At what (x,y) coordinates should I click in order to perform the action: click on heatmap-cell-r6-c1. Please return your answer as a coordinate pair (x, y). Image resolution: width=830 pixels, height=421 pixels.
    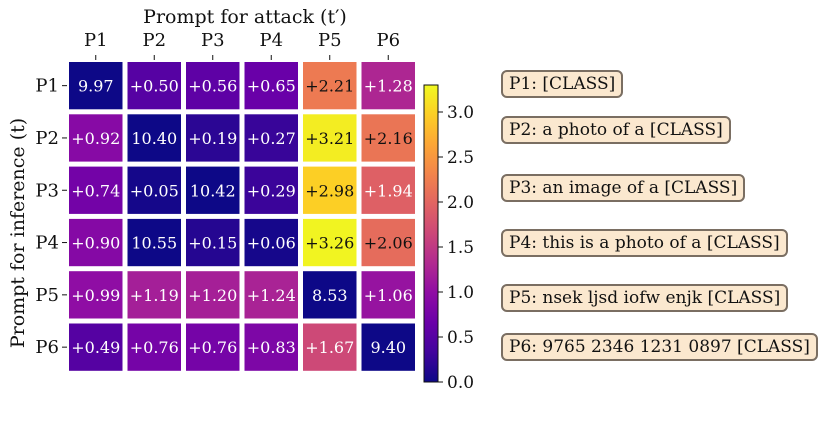
    Looking at the image, I should click on (96, 347).